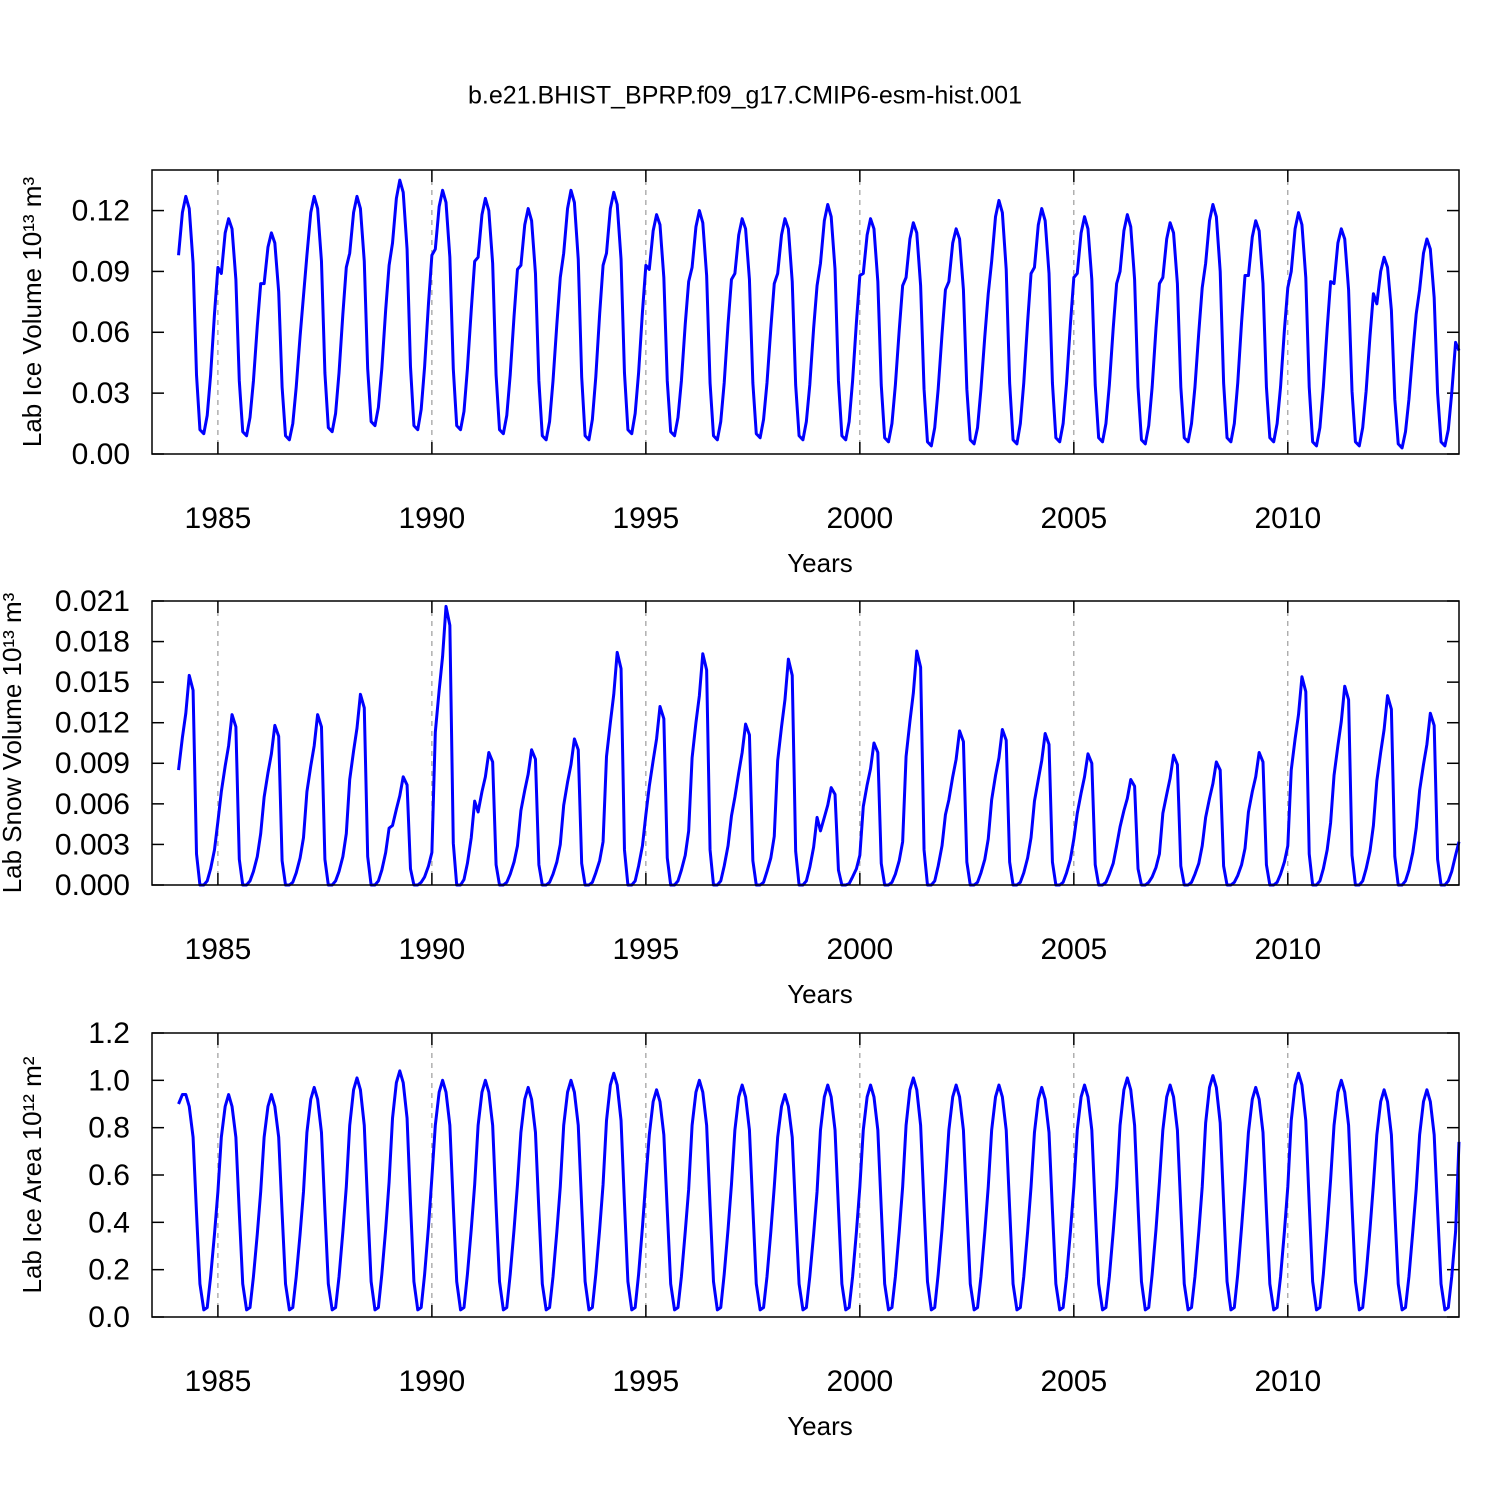 The height and width of the screenshot is (1505, 1500). Describe the element at coordinates (92, 601) in the screenshot. I see `y-tick-label: 0.021` at that location.